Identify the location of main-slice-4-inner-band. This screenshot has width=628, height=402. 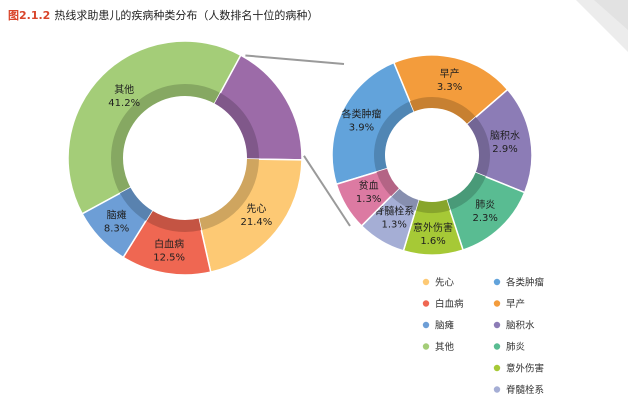
(136, 204).